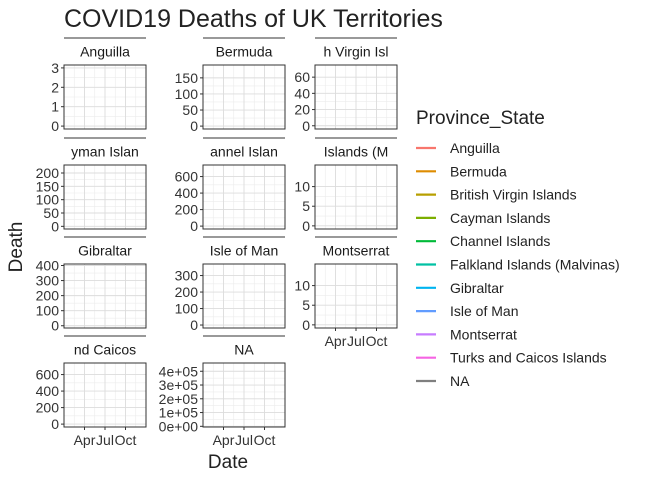 Image resolution: width=672 pixels, height=480 pixels. I want to click on legend-item: Turks and Caicos Islands, so click(511, 358).